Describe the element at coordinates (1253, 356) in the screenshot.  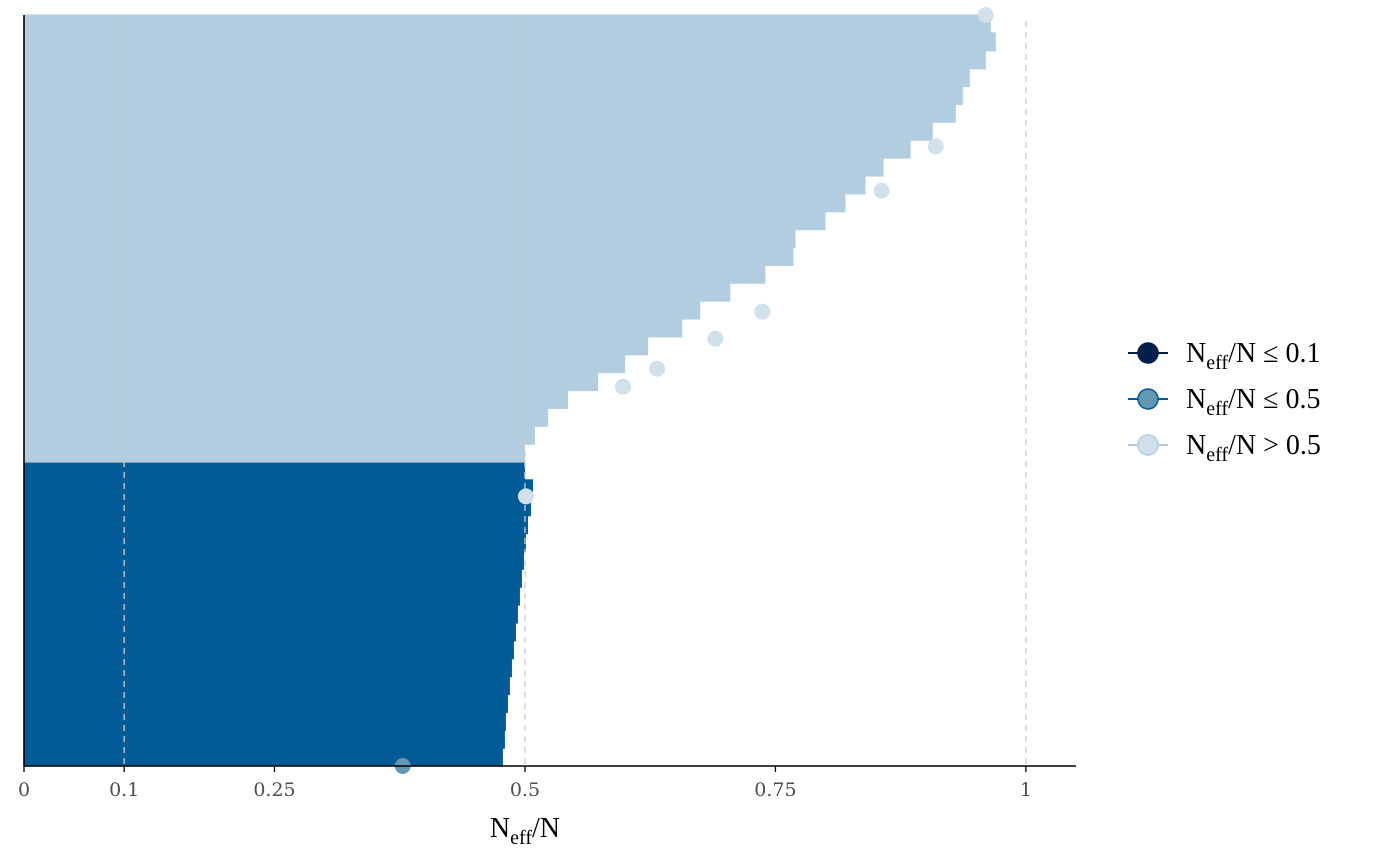
I see `legend-label: Neff/N ≤ 0.1` at that location.